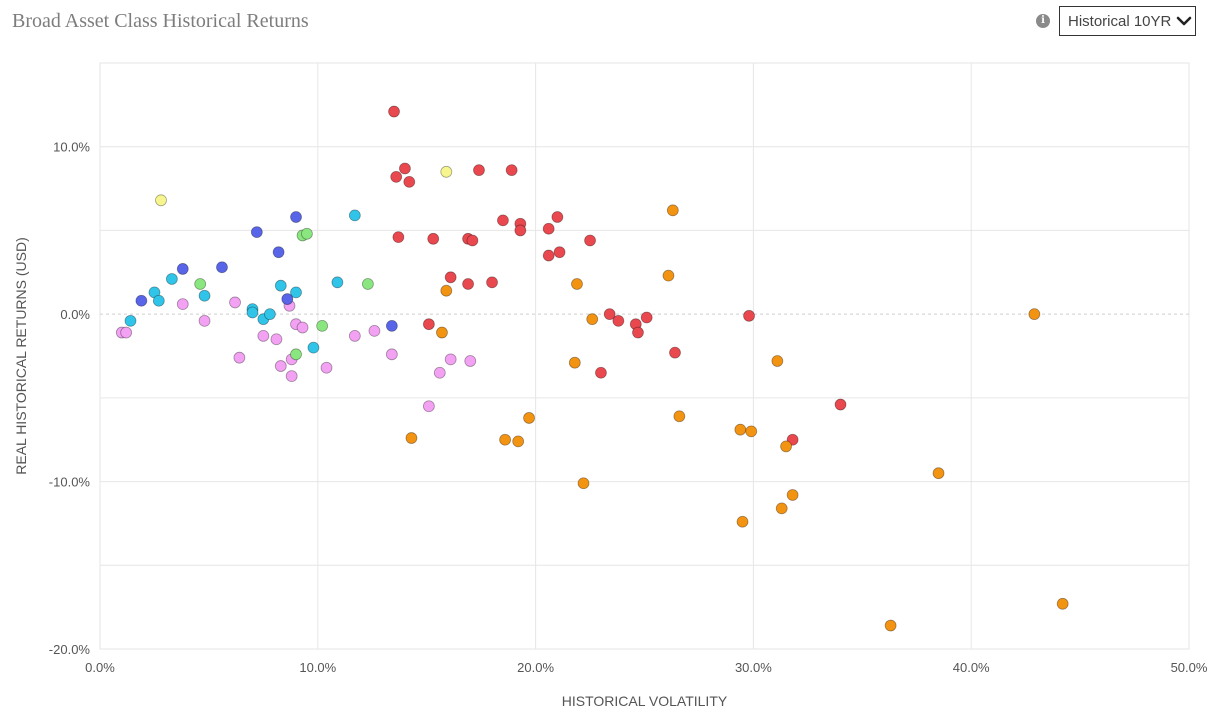 The height and width of the screenshot is (717, 1216). What do you see at coordinates (160, 21) in the screenshot?
I see `chart-title: Broad Asset Class Historical Returns` at bounding box center [160, 21].